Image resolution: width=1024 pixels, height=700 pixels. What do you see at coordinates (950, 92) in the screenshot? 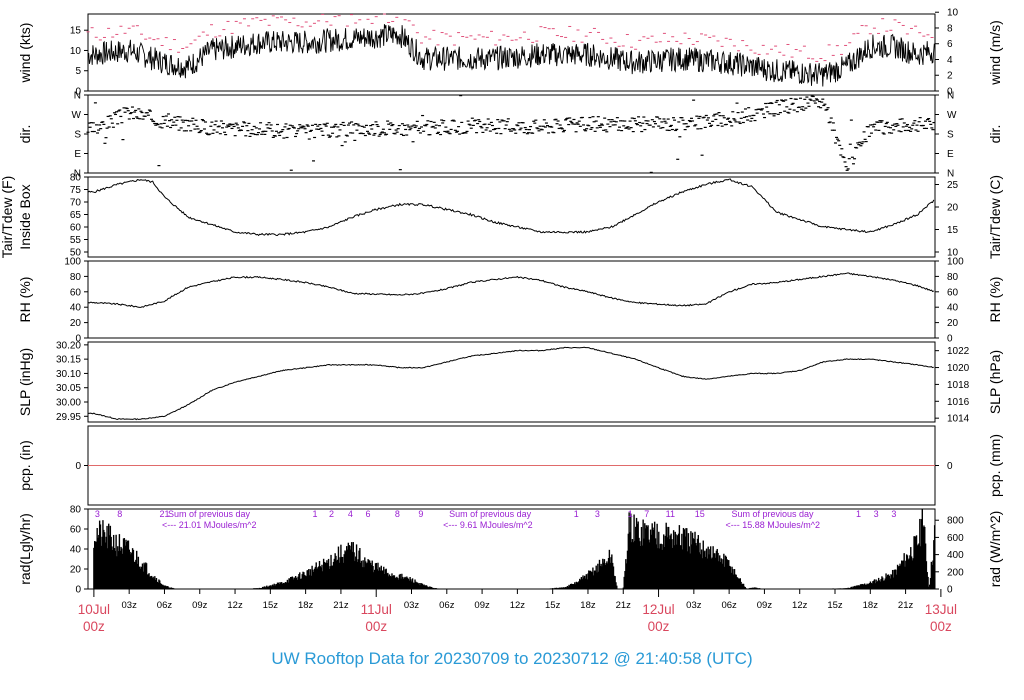
I see `wind-right-tick-label: 0` at bounding box center [950, 92].